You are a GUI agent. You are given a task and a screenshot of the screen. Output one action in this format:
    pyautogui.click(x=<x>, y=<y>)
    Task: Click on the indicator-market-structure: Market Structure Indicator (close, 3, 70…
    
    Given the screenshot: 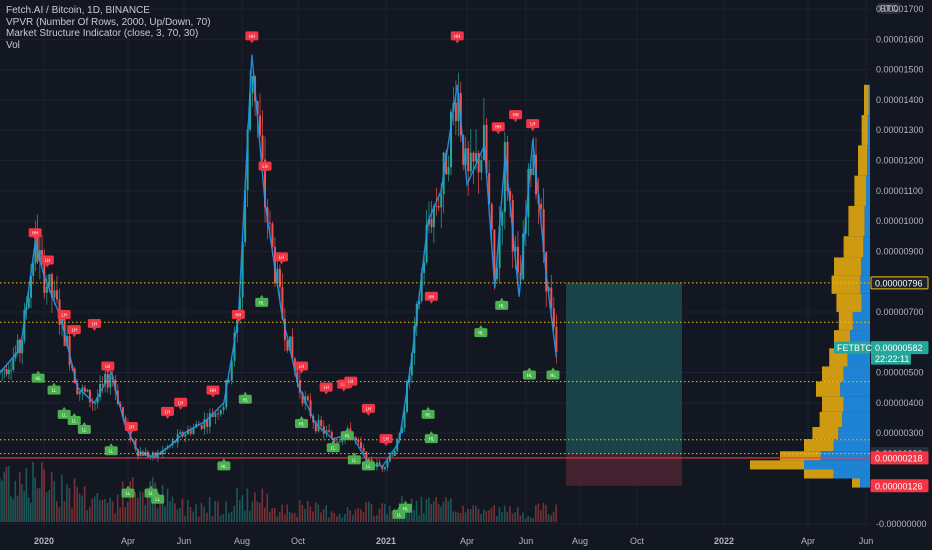 What is the action you would take?
    pyautogui.click(x=102, y=33)
    